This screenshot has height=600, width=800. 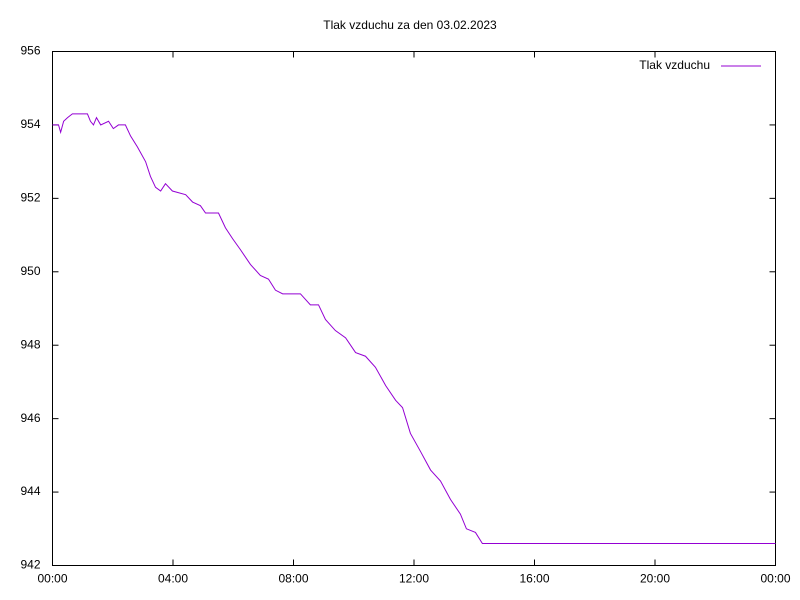 I want to click on y-tick-label: 946, so click(x=30, y=418).